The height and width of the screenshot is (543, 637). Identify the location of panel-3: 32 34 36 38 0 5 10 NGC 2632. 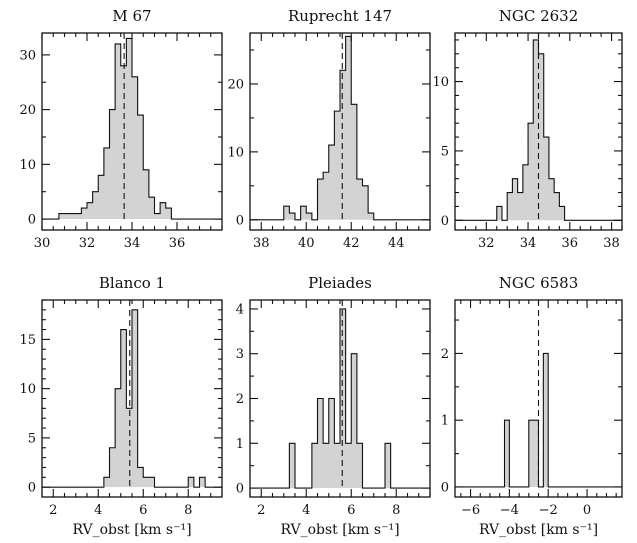
(527, 129).